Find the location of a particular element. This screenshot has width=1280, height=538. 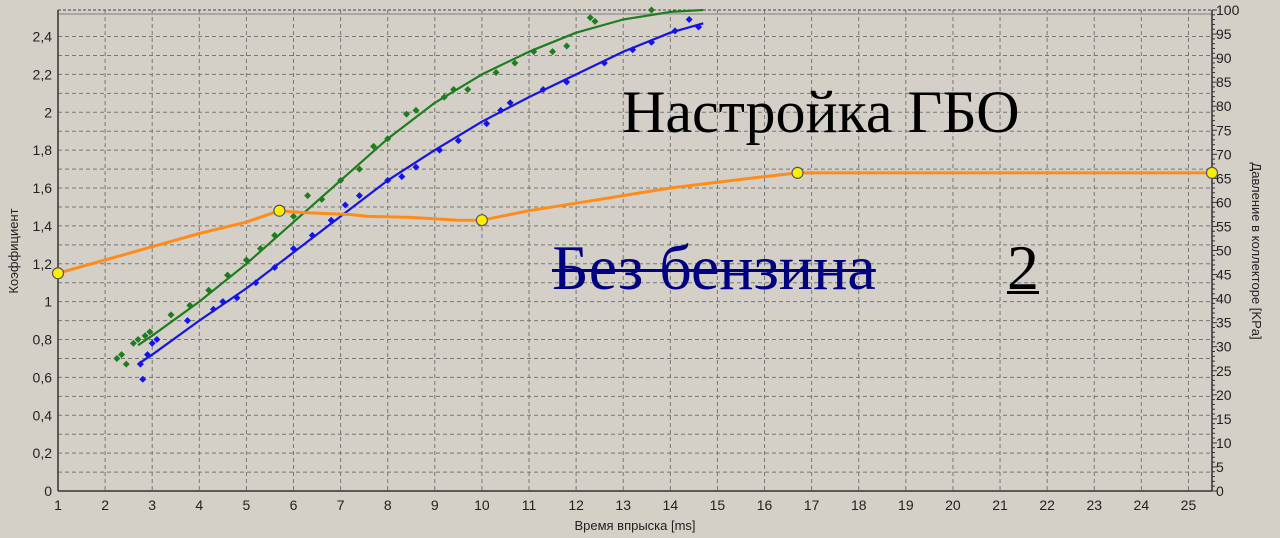

x-tick-label: 8 is located at coordinates (388, 505).